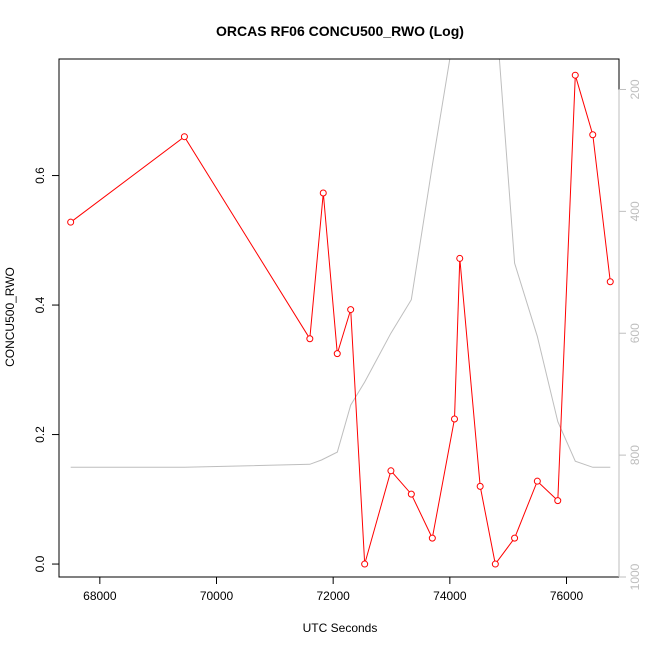 Image resolution: width=650 pixels, height=650 pixels. I want to click on y-tick-label: 0.4, so click(40, 304).